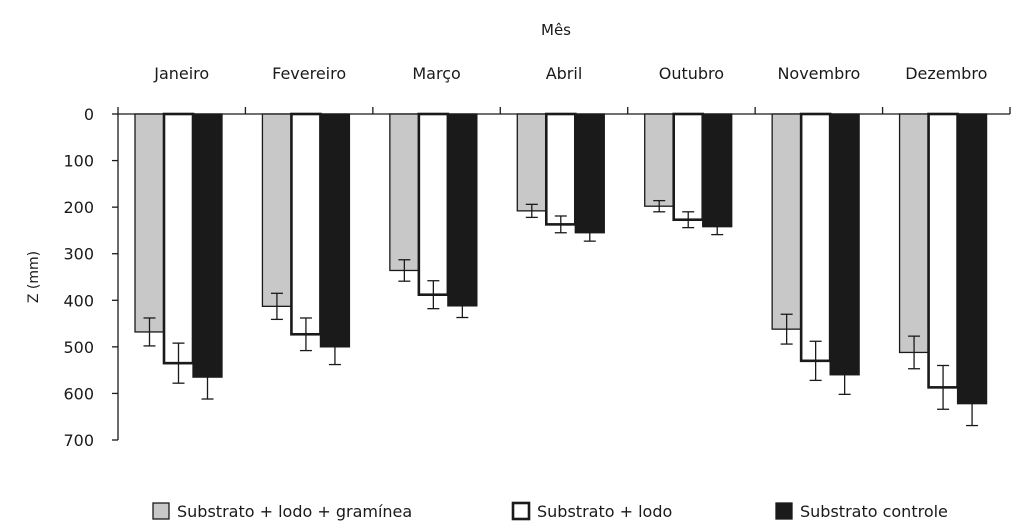 Image resolution: width=1017 pixels, height=525 pixels. Describe the element at coordinates (436, 73) in the screenshot. I see `category-label: Março` at that location.